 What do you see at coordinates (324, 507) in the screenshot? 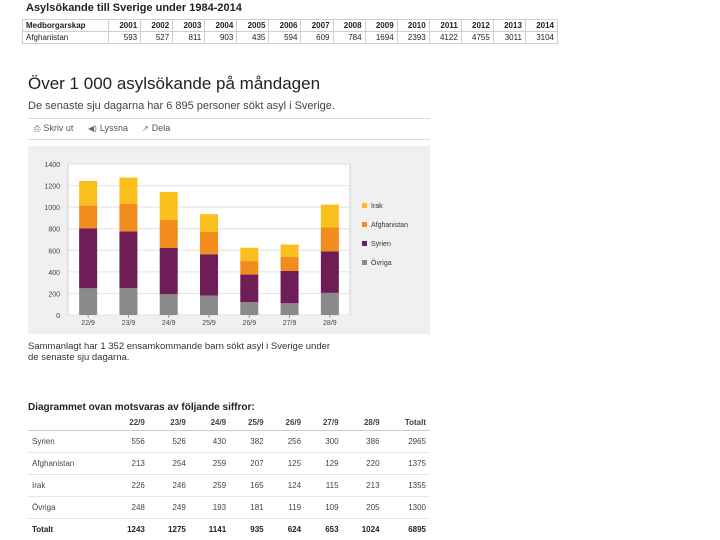
I see `data-table-cell: 109` at bounding box center [324, 507].